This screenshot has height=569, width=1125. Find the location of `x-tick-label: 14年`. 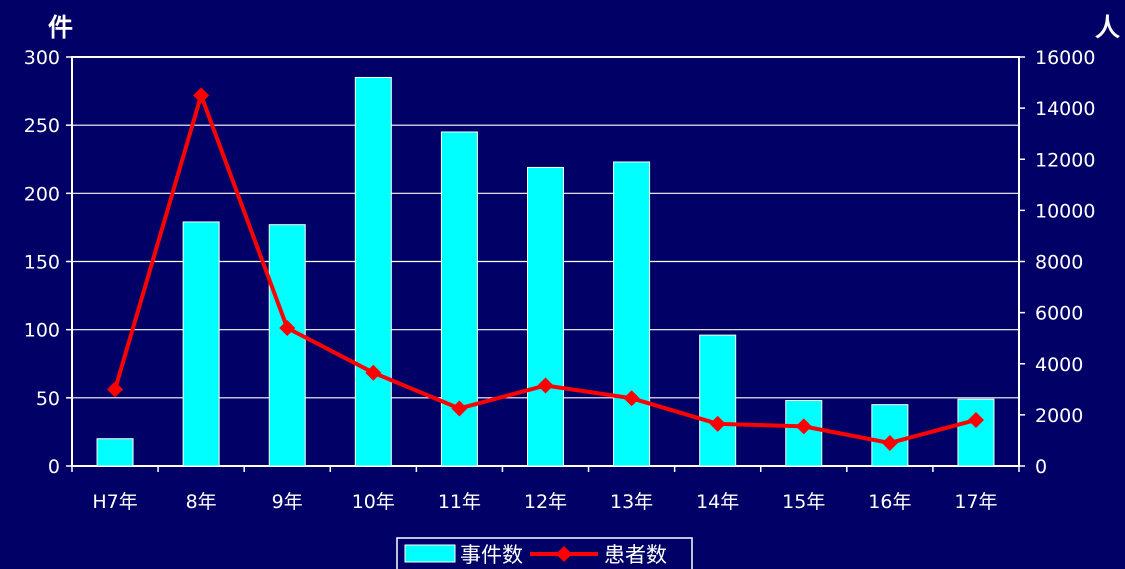

x-tick-label: 14年 is located at coordinates (717, 502).